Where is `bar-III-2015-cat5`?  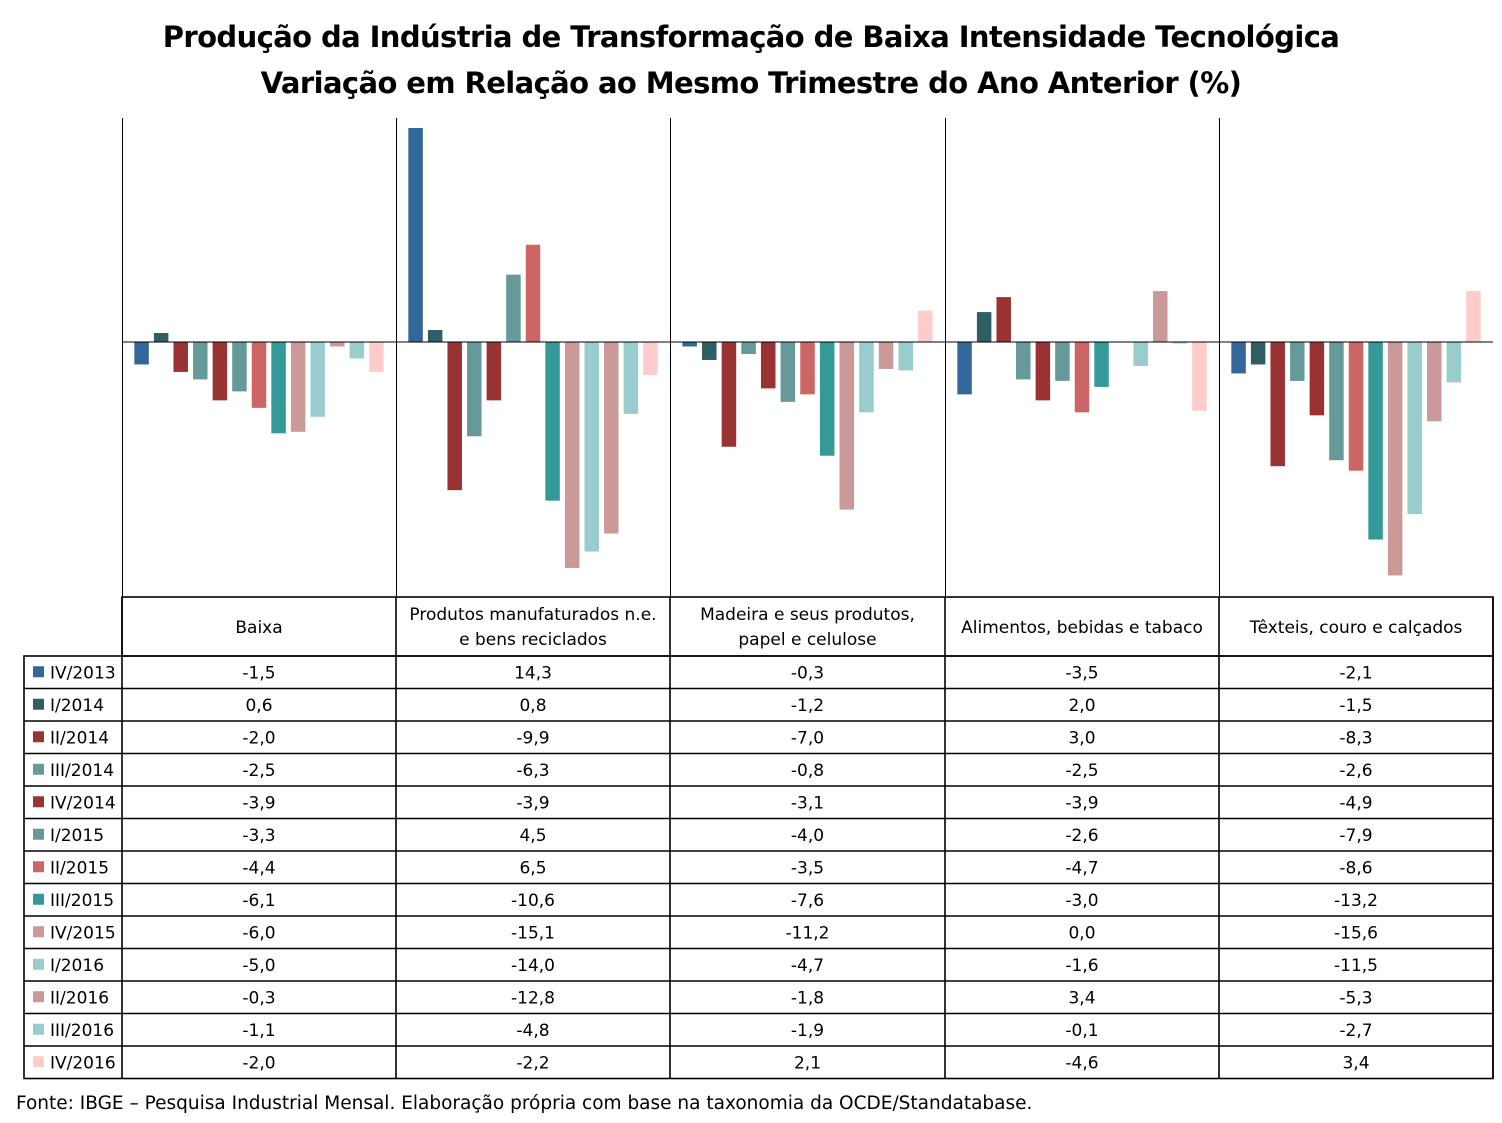 bar-III-2015-cat5 is located at coordinates (1375, 441).